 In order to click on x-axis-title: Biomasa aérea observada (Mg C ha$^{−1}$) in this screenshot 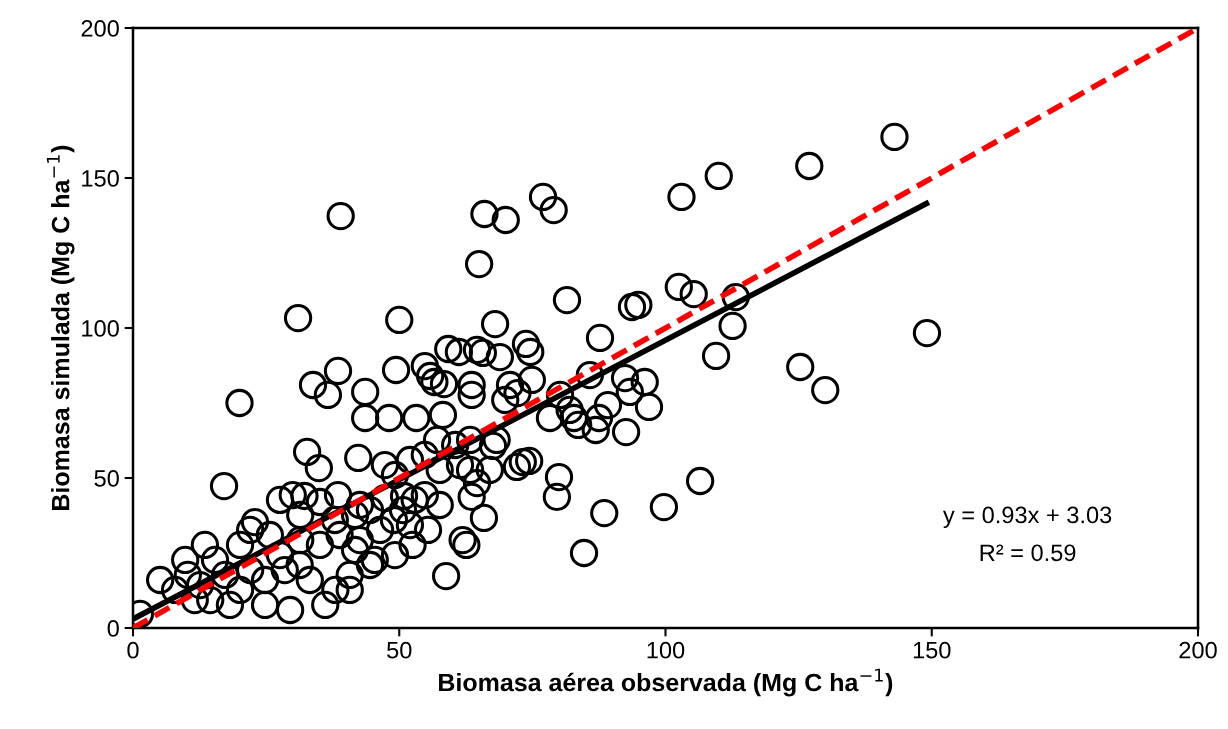, I will do `click(666, 682)`.